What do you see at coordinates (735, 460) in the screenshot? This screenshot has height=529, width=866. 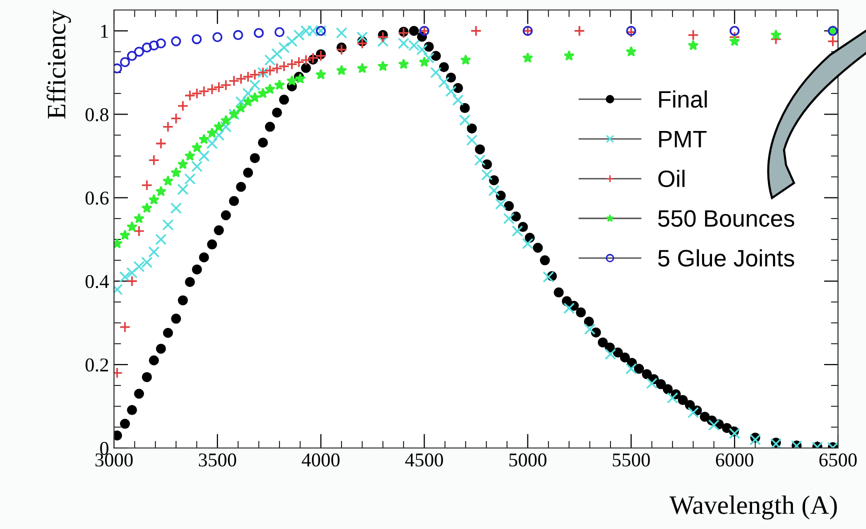 I see `x-tick-label: 6000` at bounding box center [735, 460].